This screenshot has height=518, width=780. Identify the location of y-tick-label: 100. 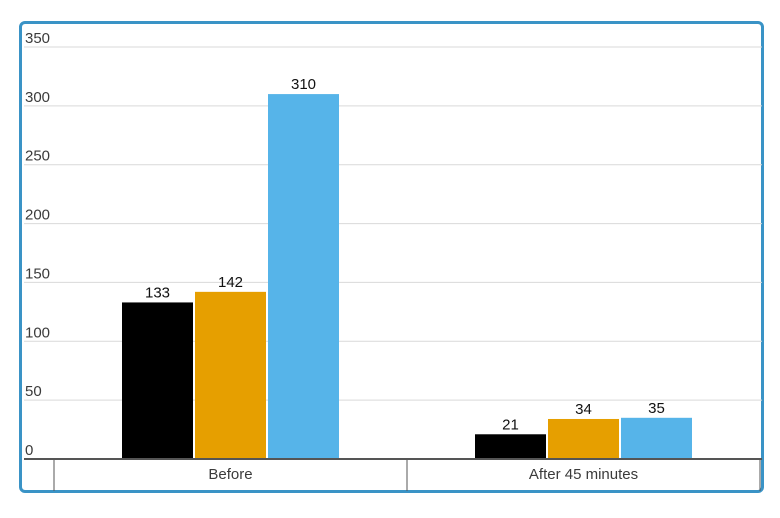
(37, 332).